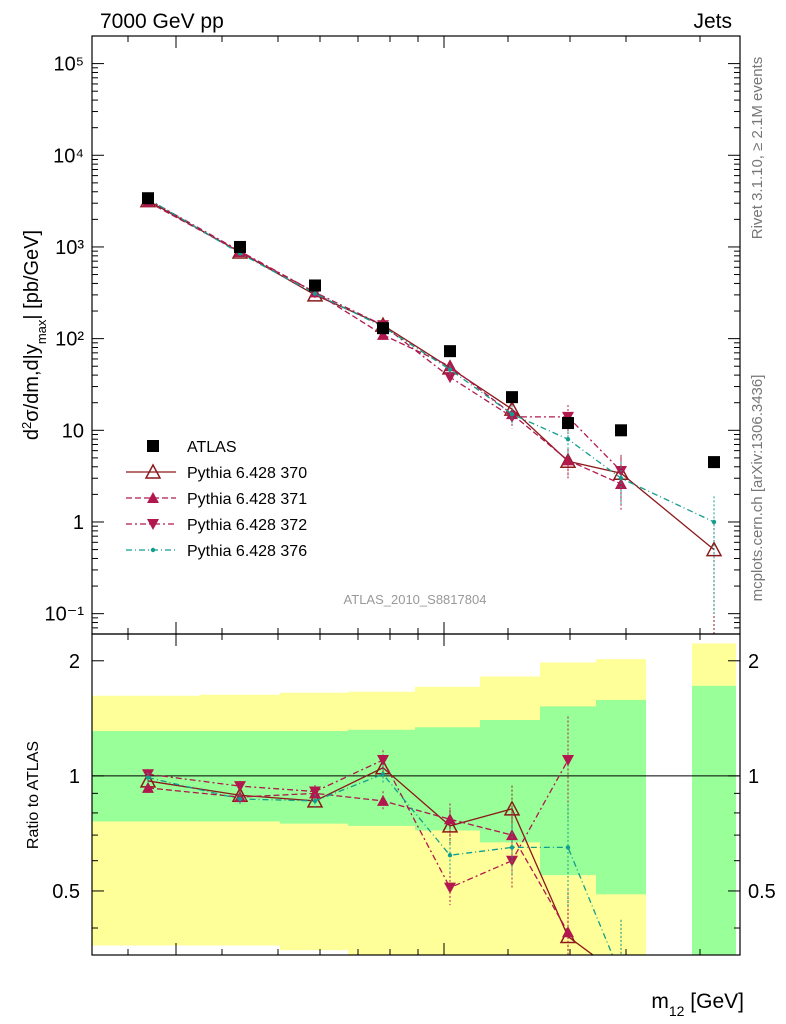 The height and width of the screenshot is (1024, 786). What do you see at coordinates (162, 21) in the screenshot?
I see `header-left-label: 7000 GeV pp` at bounding box center [162, 21].